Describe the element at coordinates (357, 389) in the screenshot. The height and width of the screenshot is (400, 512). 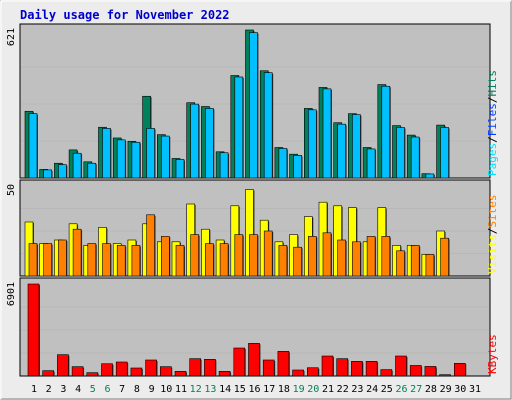
I see `x-axis-day-label: 23` at that location.